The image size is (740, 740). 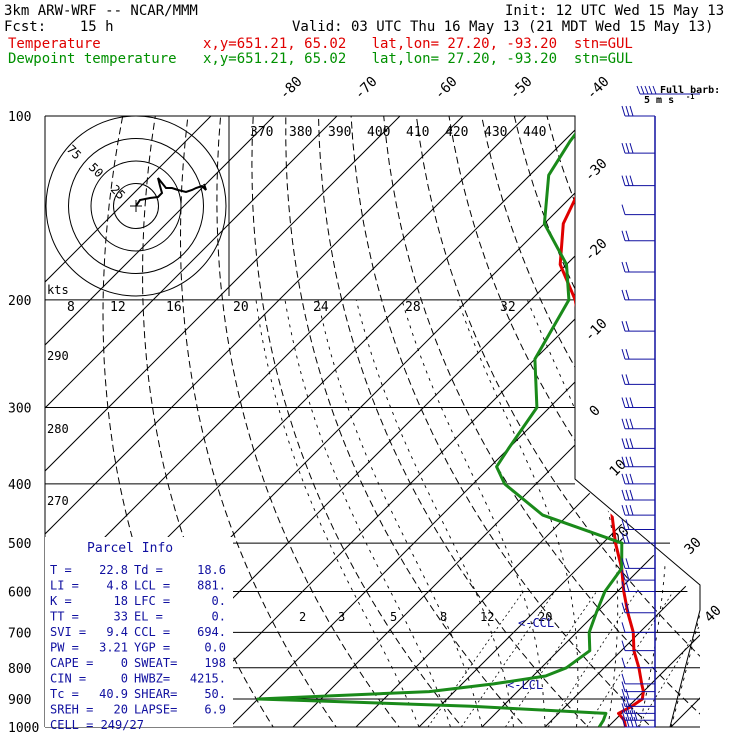 What do you see at coordinates (92, 59) in the screenshot?
I see `dewpoint-legend-label: Dewpoint temperature` at bounding box center [92, 59].